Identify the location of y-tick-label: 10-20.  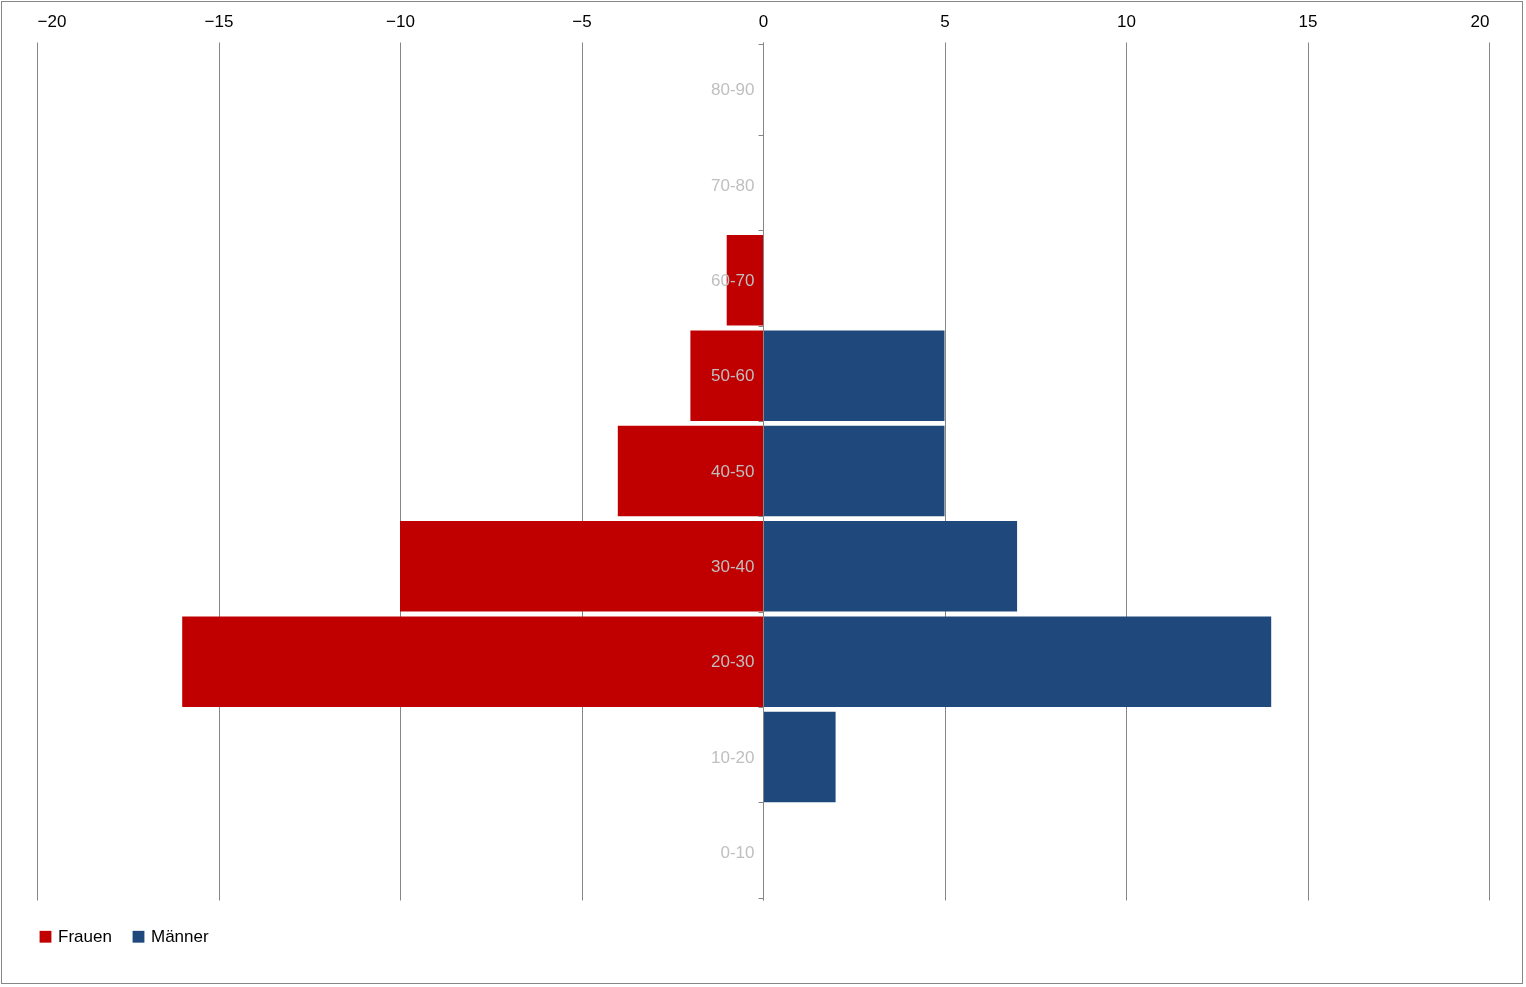
(733, 757).